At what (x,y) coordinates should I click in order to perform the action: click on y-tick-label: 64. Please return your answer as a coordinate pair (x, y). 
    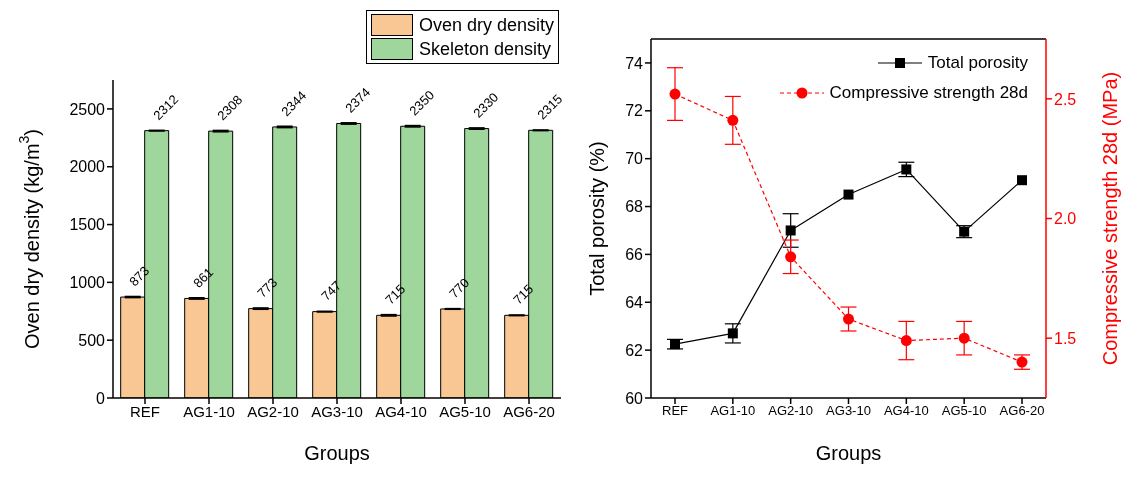
    Looking at the image, I should click on (634, 302).